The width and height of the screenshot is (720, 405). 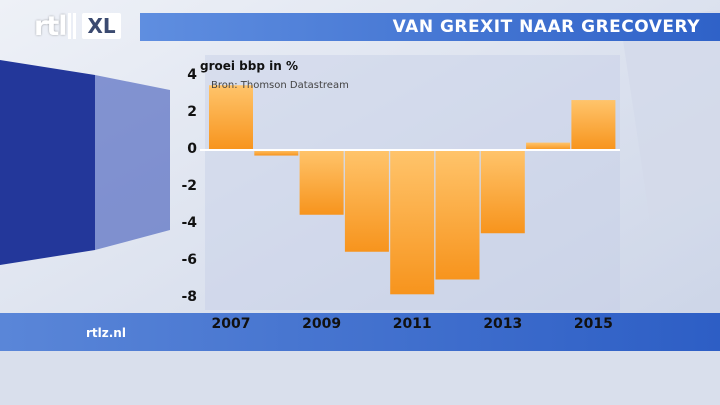 What do you see at coordinates (593, 324) in the screenshot?
I see `x-tick-label: 2015` at bounding box center [593, 324].